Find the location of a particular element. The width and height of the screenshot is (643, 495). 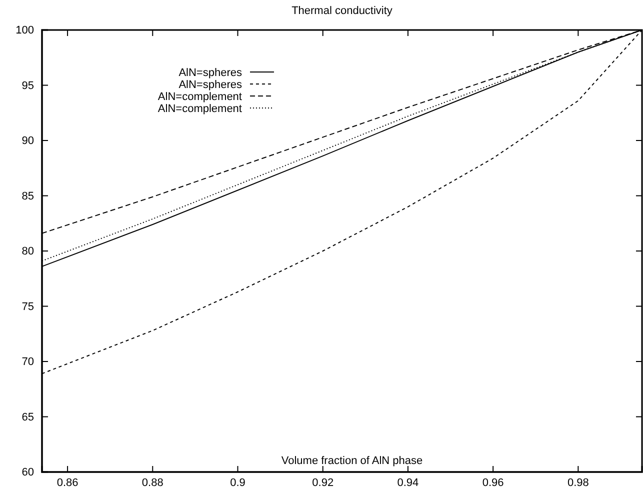

y-tick-label: 60 is located at coordinates (28, 472).